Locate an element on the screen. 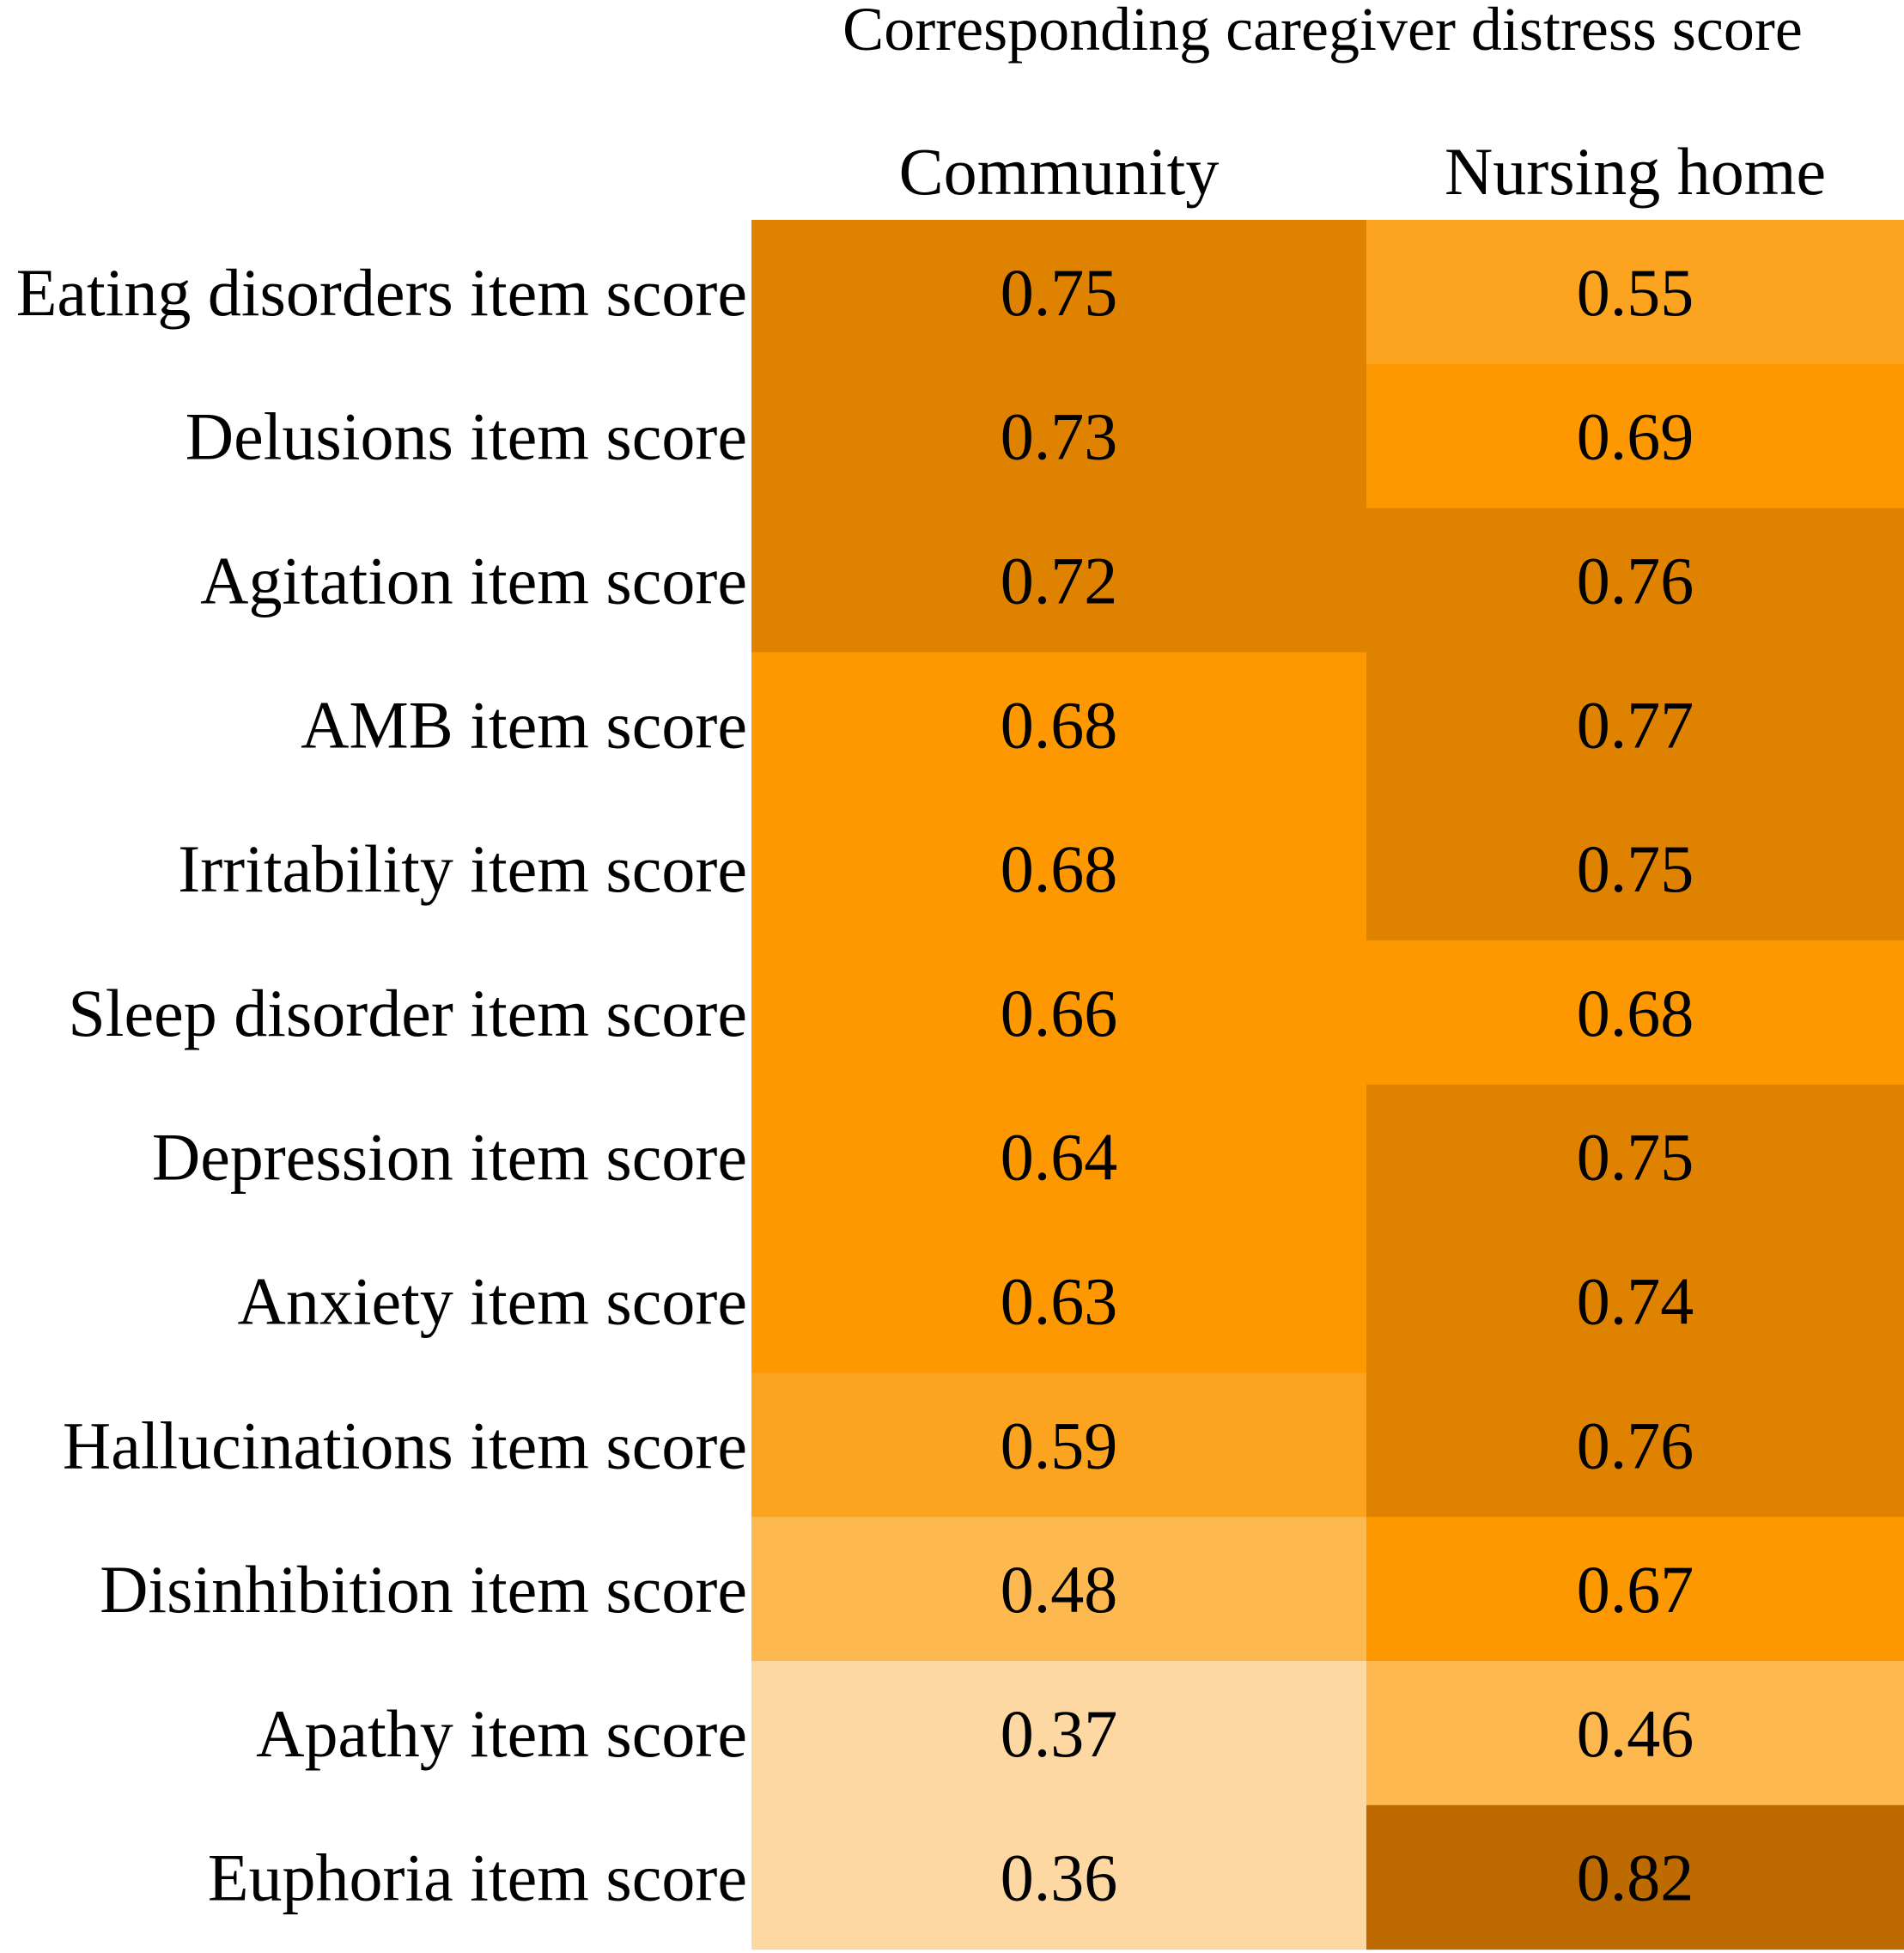  cell-sleep-disorder-item-score-nursing-home is located at coordinates (1635, 1013).